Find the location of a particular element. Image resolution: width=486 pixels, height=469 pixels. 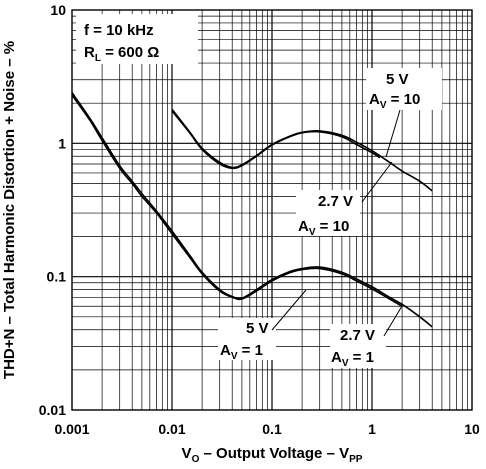

x-tick-label: 10 is located at coordinates (472, 429).